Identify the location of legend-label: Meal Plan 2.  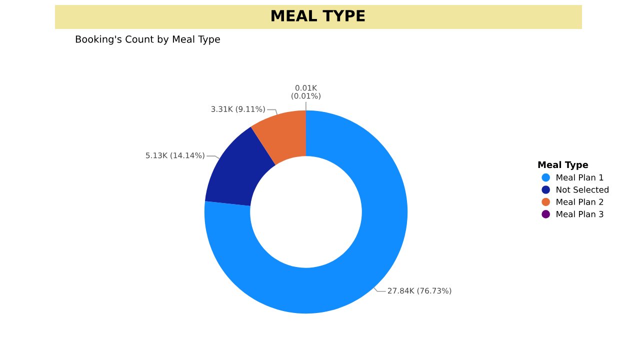
(580, 202).